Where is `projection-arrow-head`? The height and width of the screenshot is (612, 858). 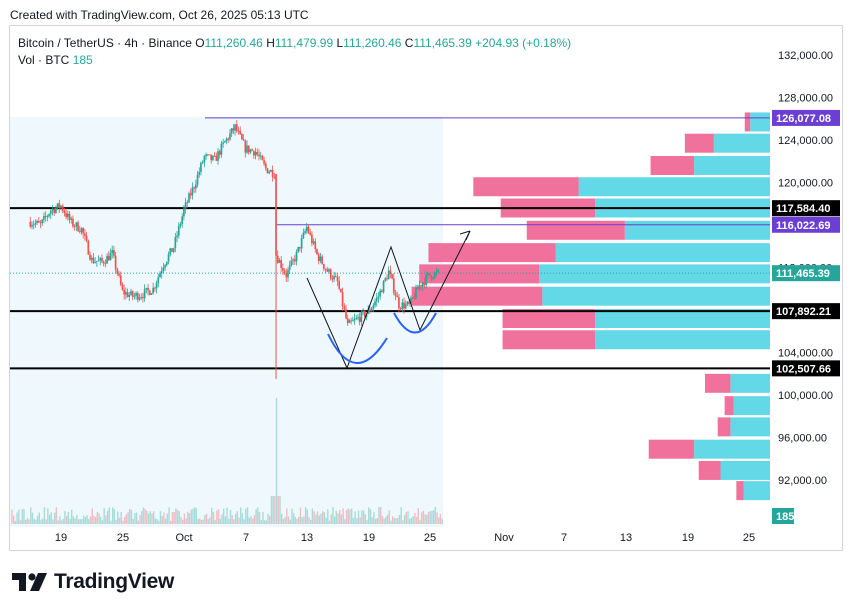
projection-arrow-head is located at coordinates (465, 235).